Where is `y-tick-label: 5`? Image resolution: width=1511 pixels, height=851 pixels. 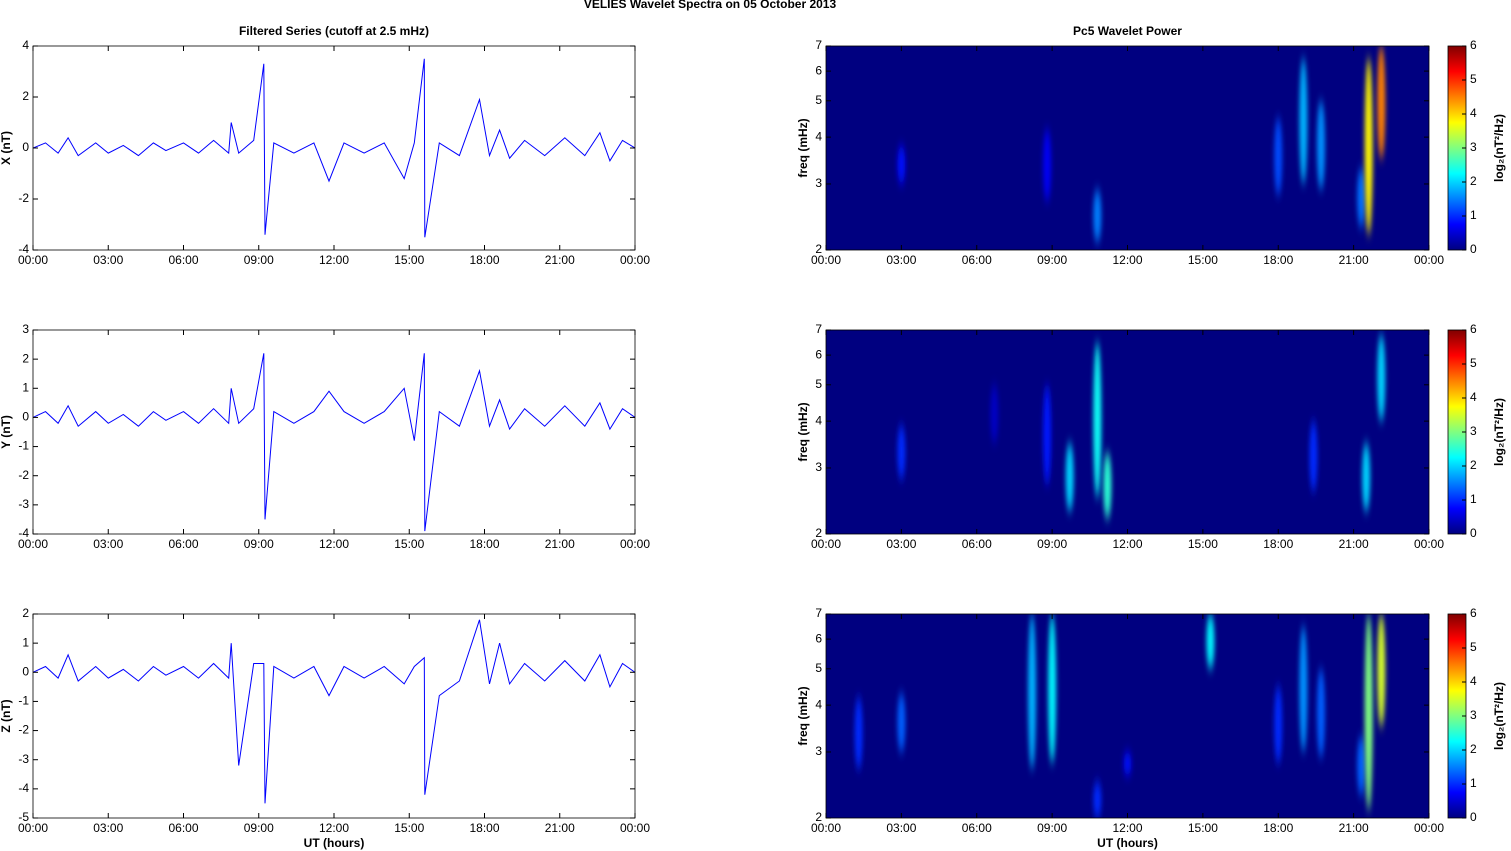
y-tick-label: 5 is located at coordinates (818, 384).